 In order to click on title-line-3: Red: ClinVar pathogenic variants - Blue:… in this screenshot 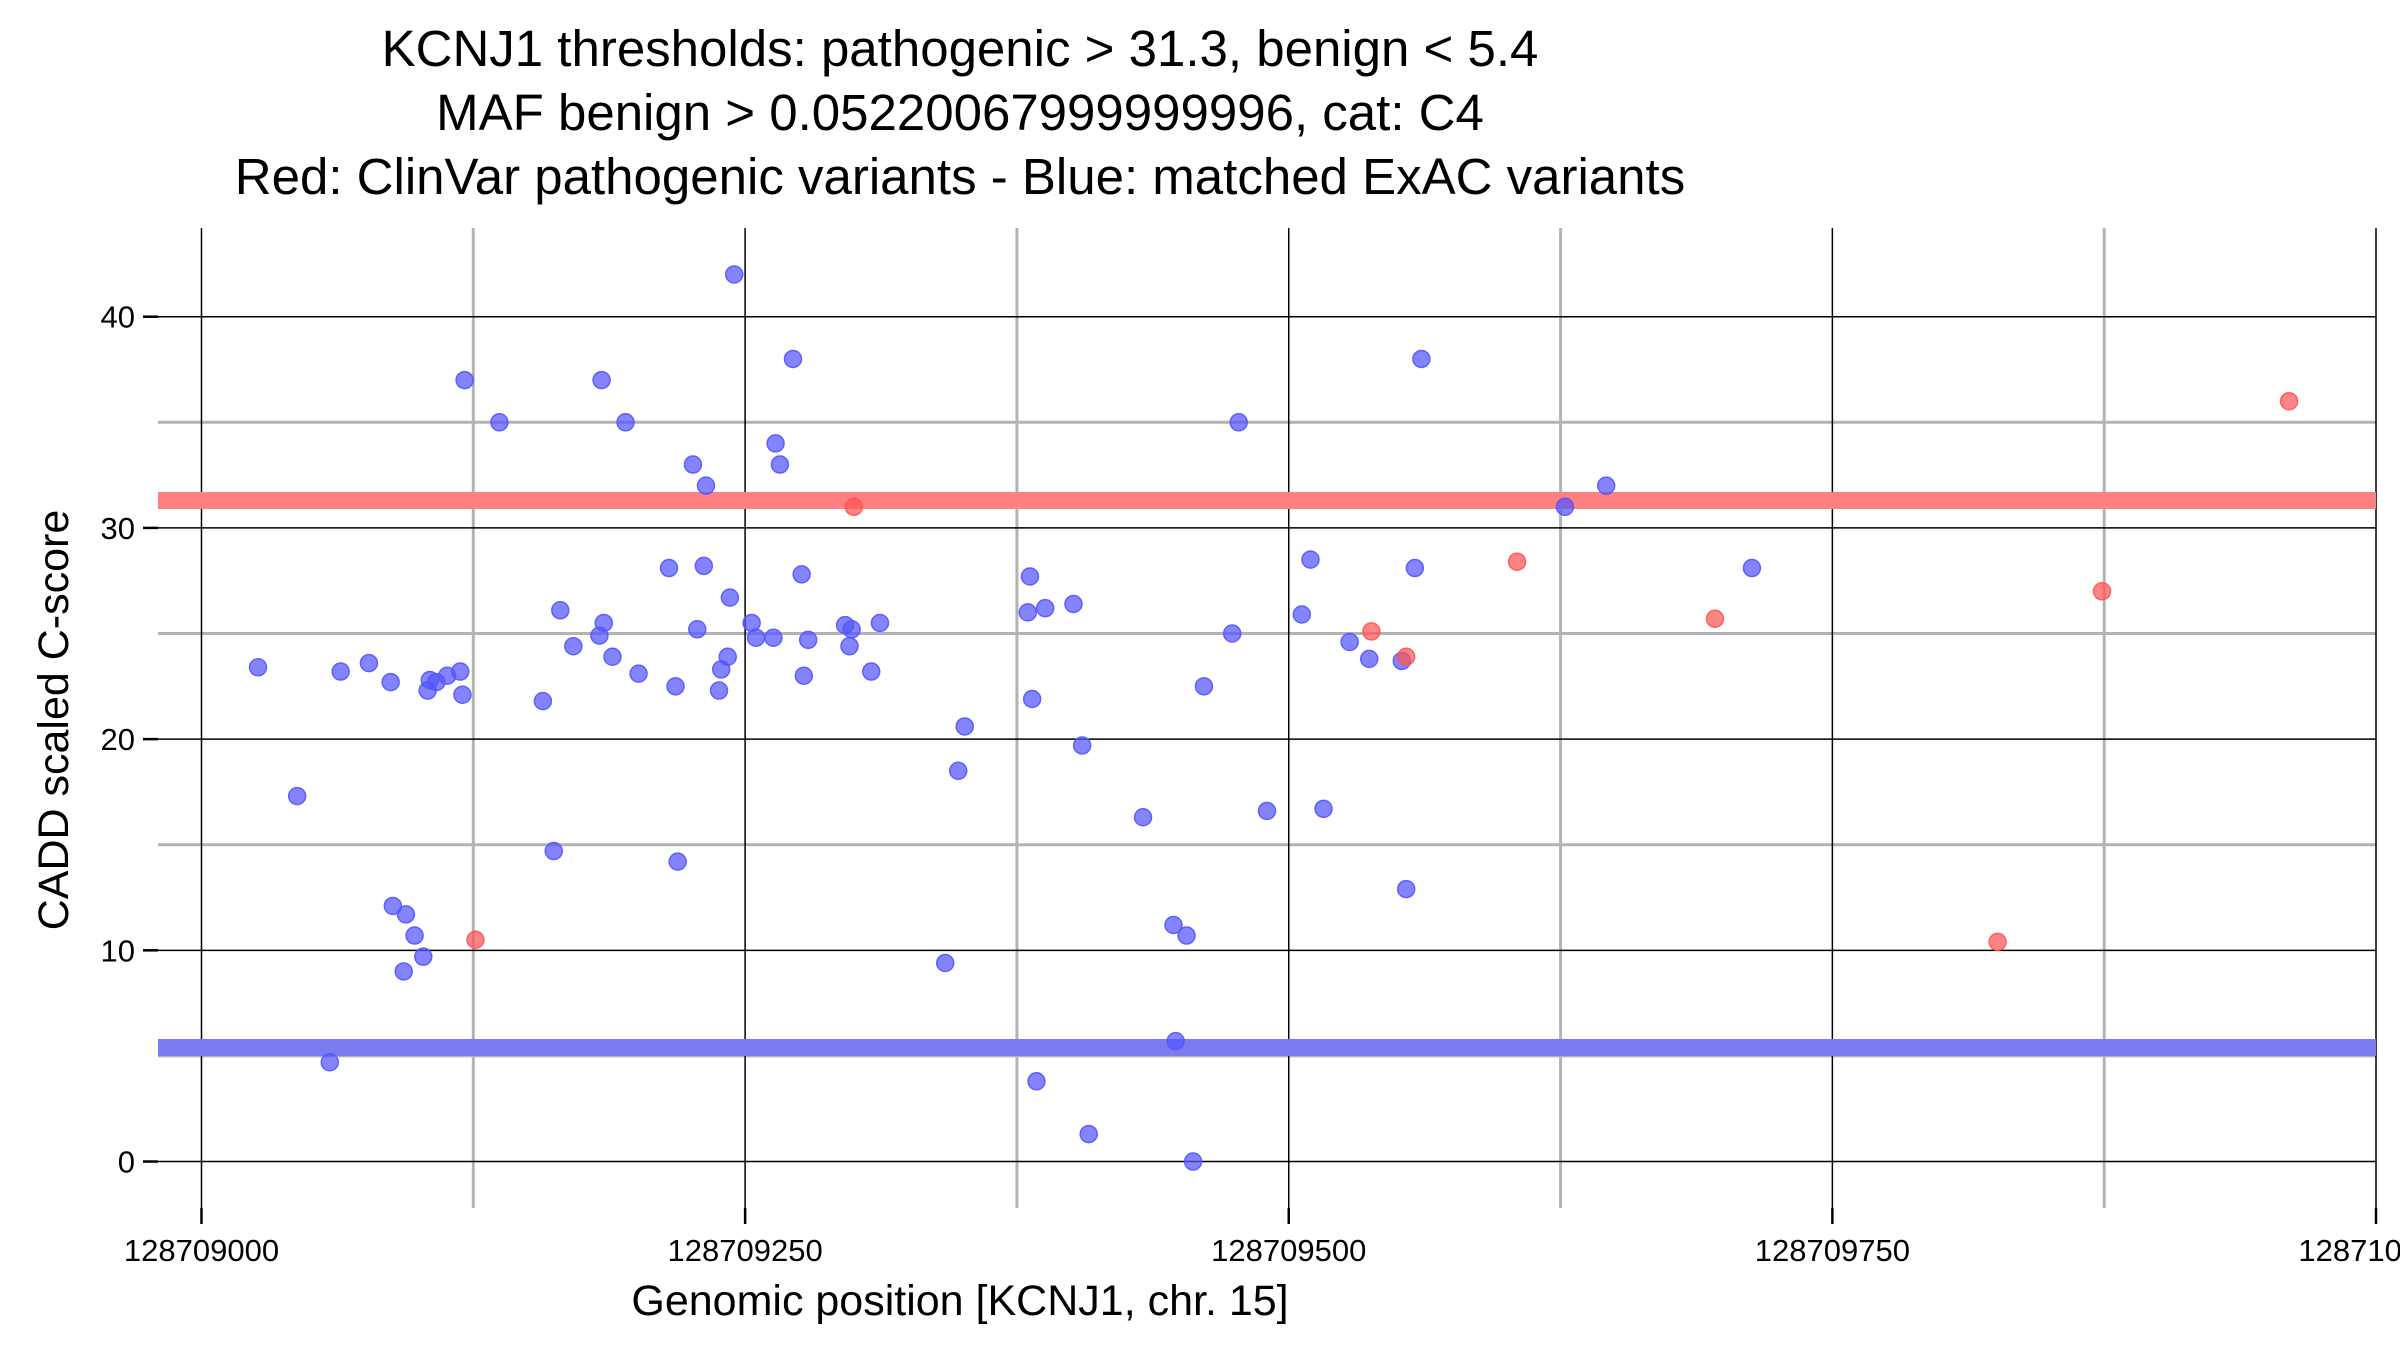, I will do `click(960, 176)`.